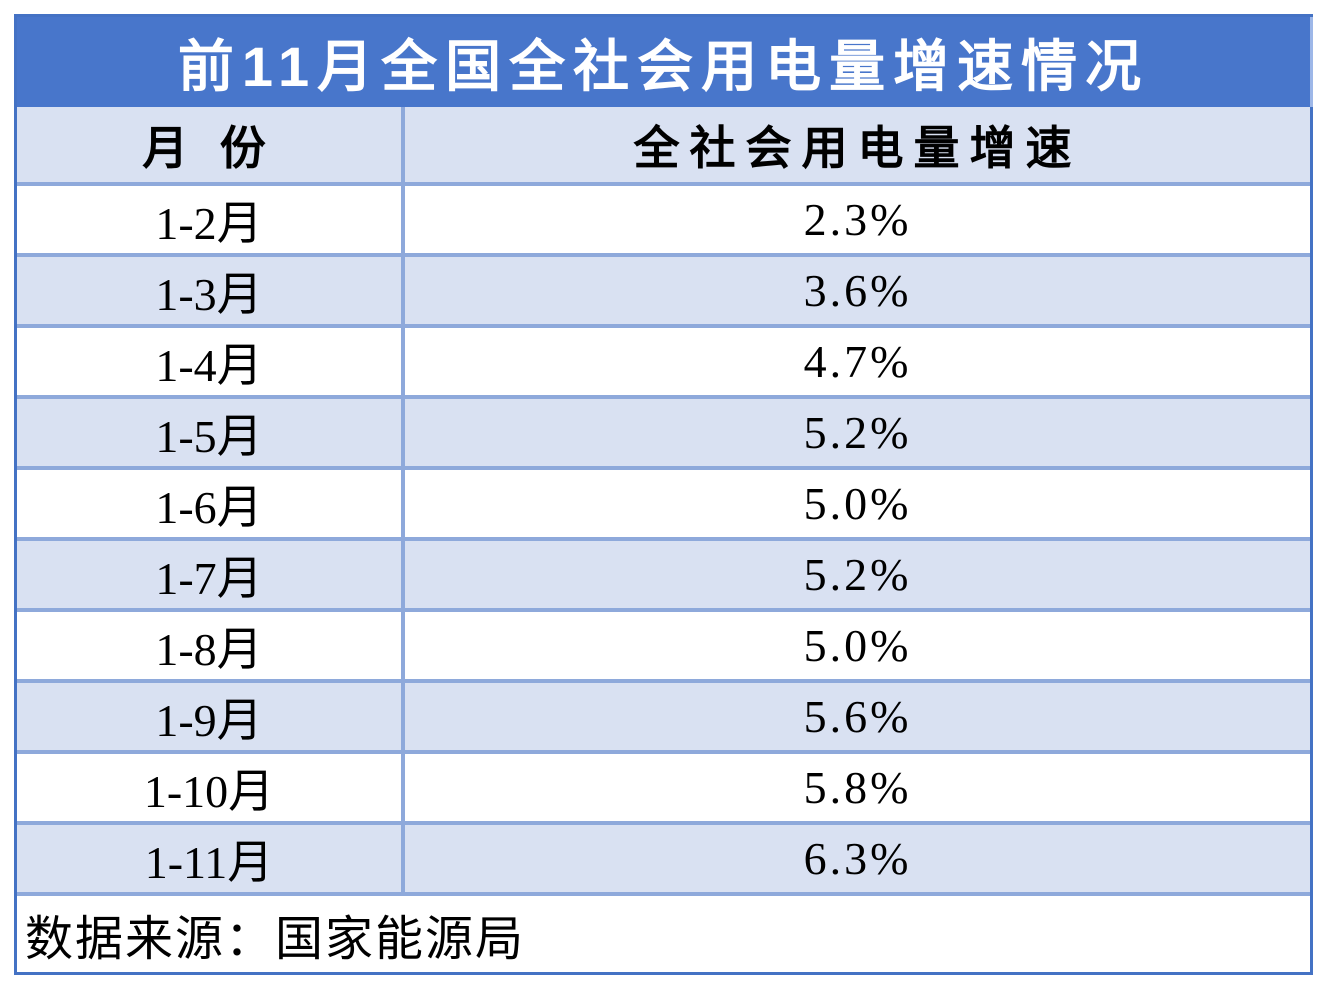 Image resolution: width=1328 pixels, height=996 pixels. Describe the element at coordinates (663, 785) in the screenshot. I see `table-row: 1-10月 5.8%` at that location.